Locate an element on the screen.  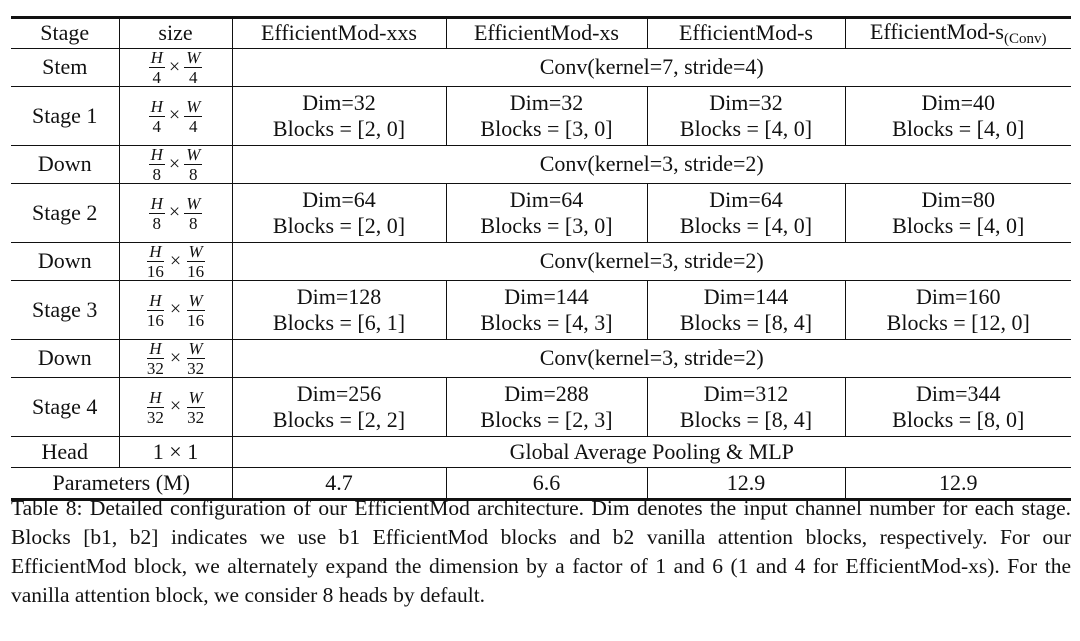
size-fraction: W 32 is located at coordinates (195, 407).